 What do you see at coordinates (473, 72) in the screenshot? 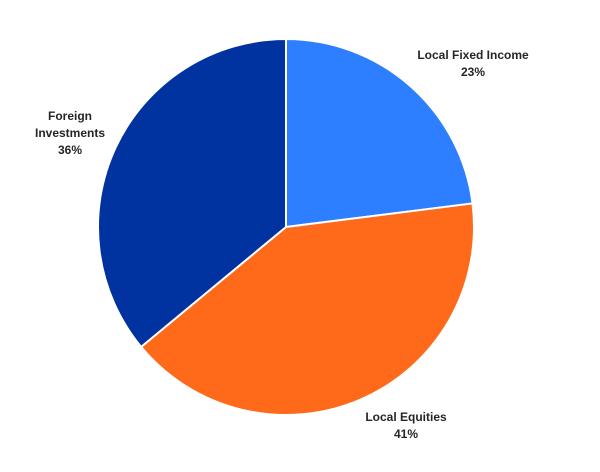
I see `slice-percent-label: 23%` at bounding box center [473, 72].